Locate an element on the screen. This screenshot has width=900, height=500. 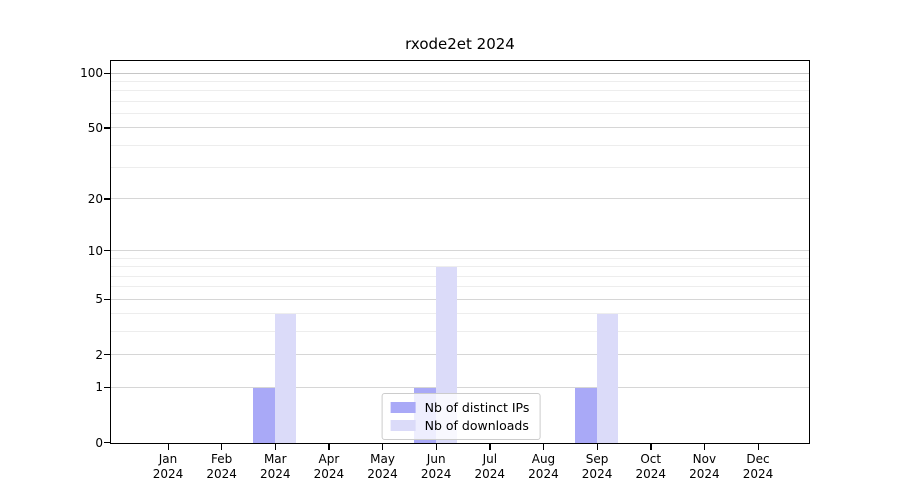
legend-swatch-downloads is located at coordinates (403, 425).